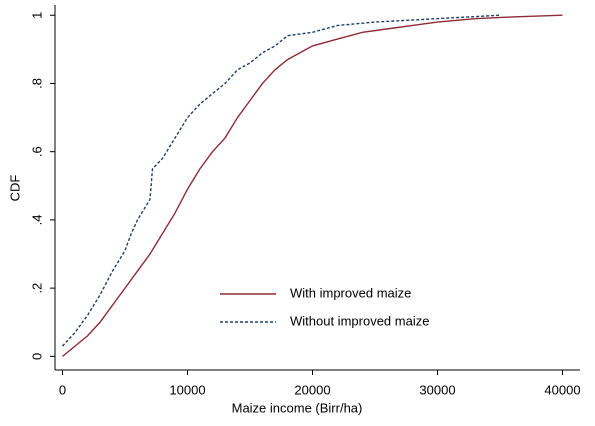  I want to click on y-tick-label: .4, so click(36, 219).